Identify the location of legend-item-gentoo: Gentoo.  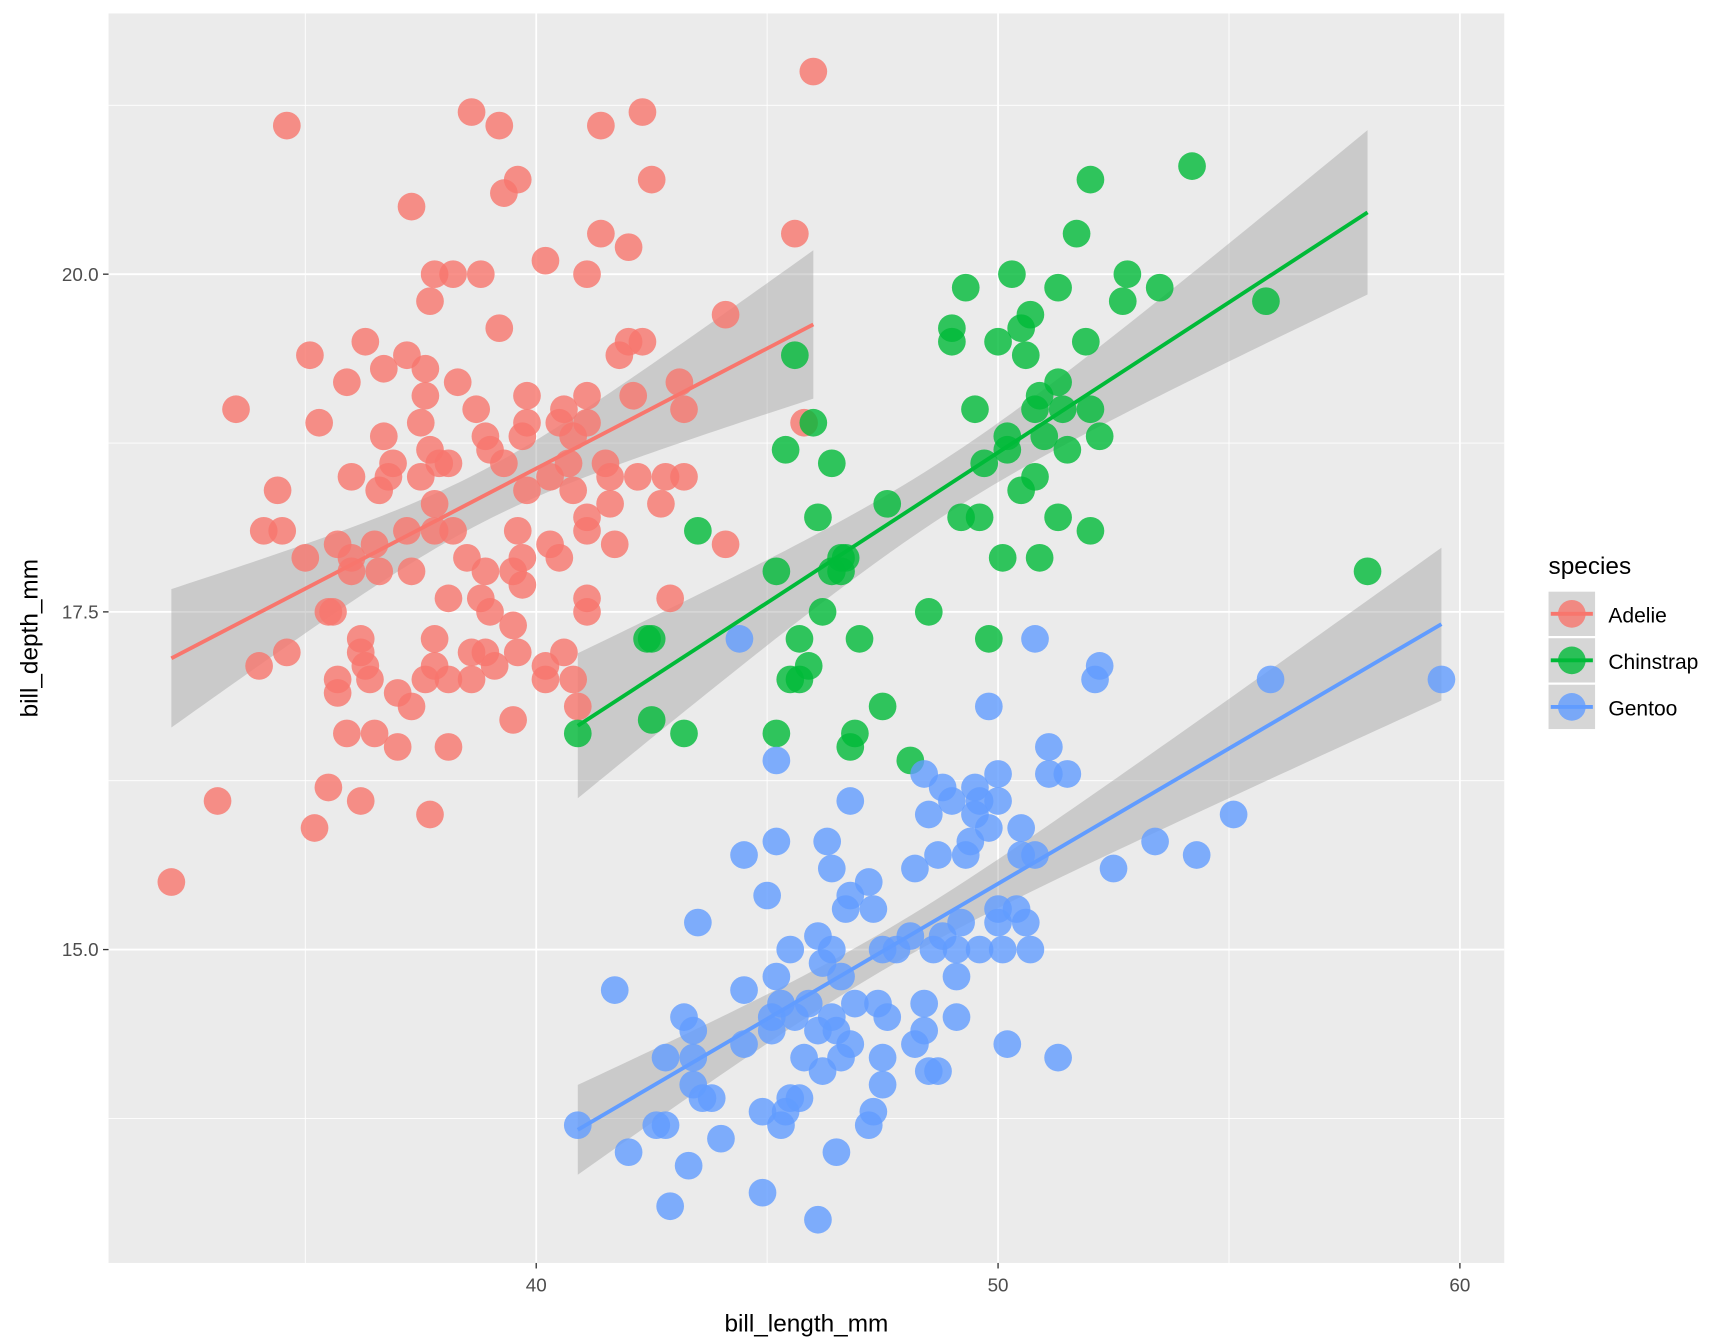
(1612, 707).